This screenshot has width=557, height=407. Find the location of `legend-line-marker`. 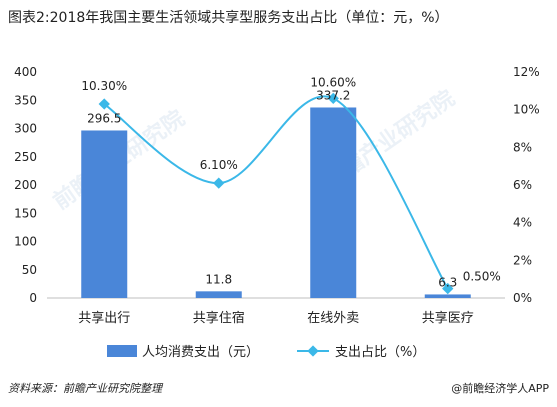

legend-line-marker is located at coordinates (313, 351).